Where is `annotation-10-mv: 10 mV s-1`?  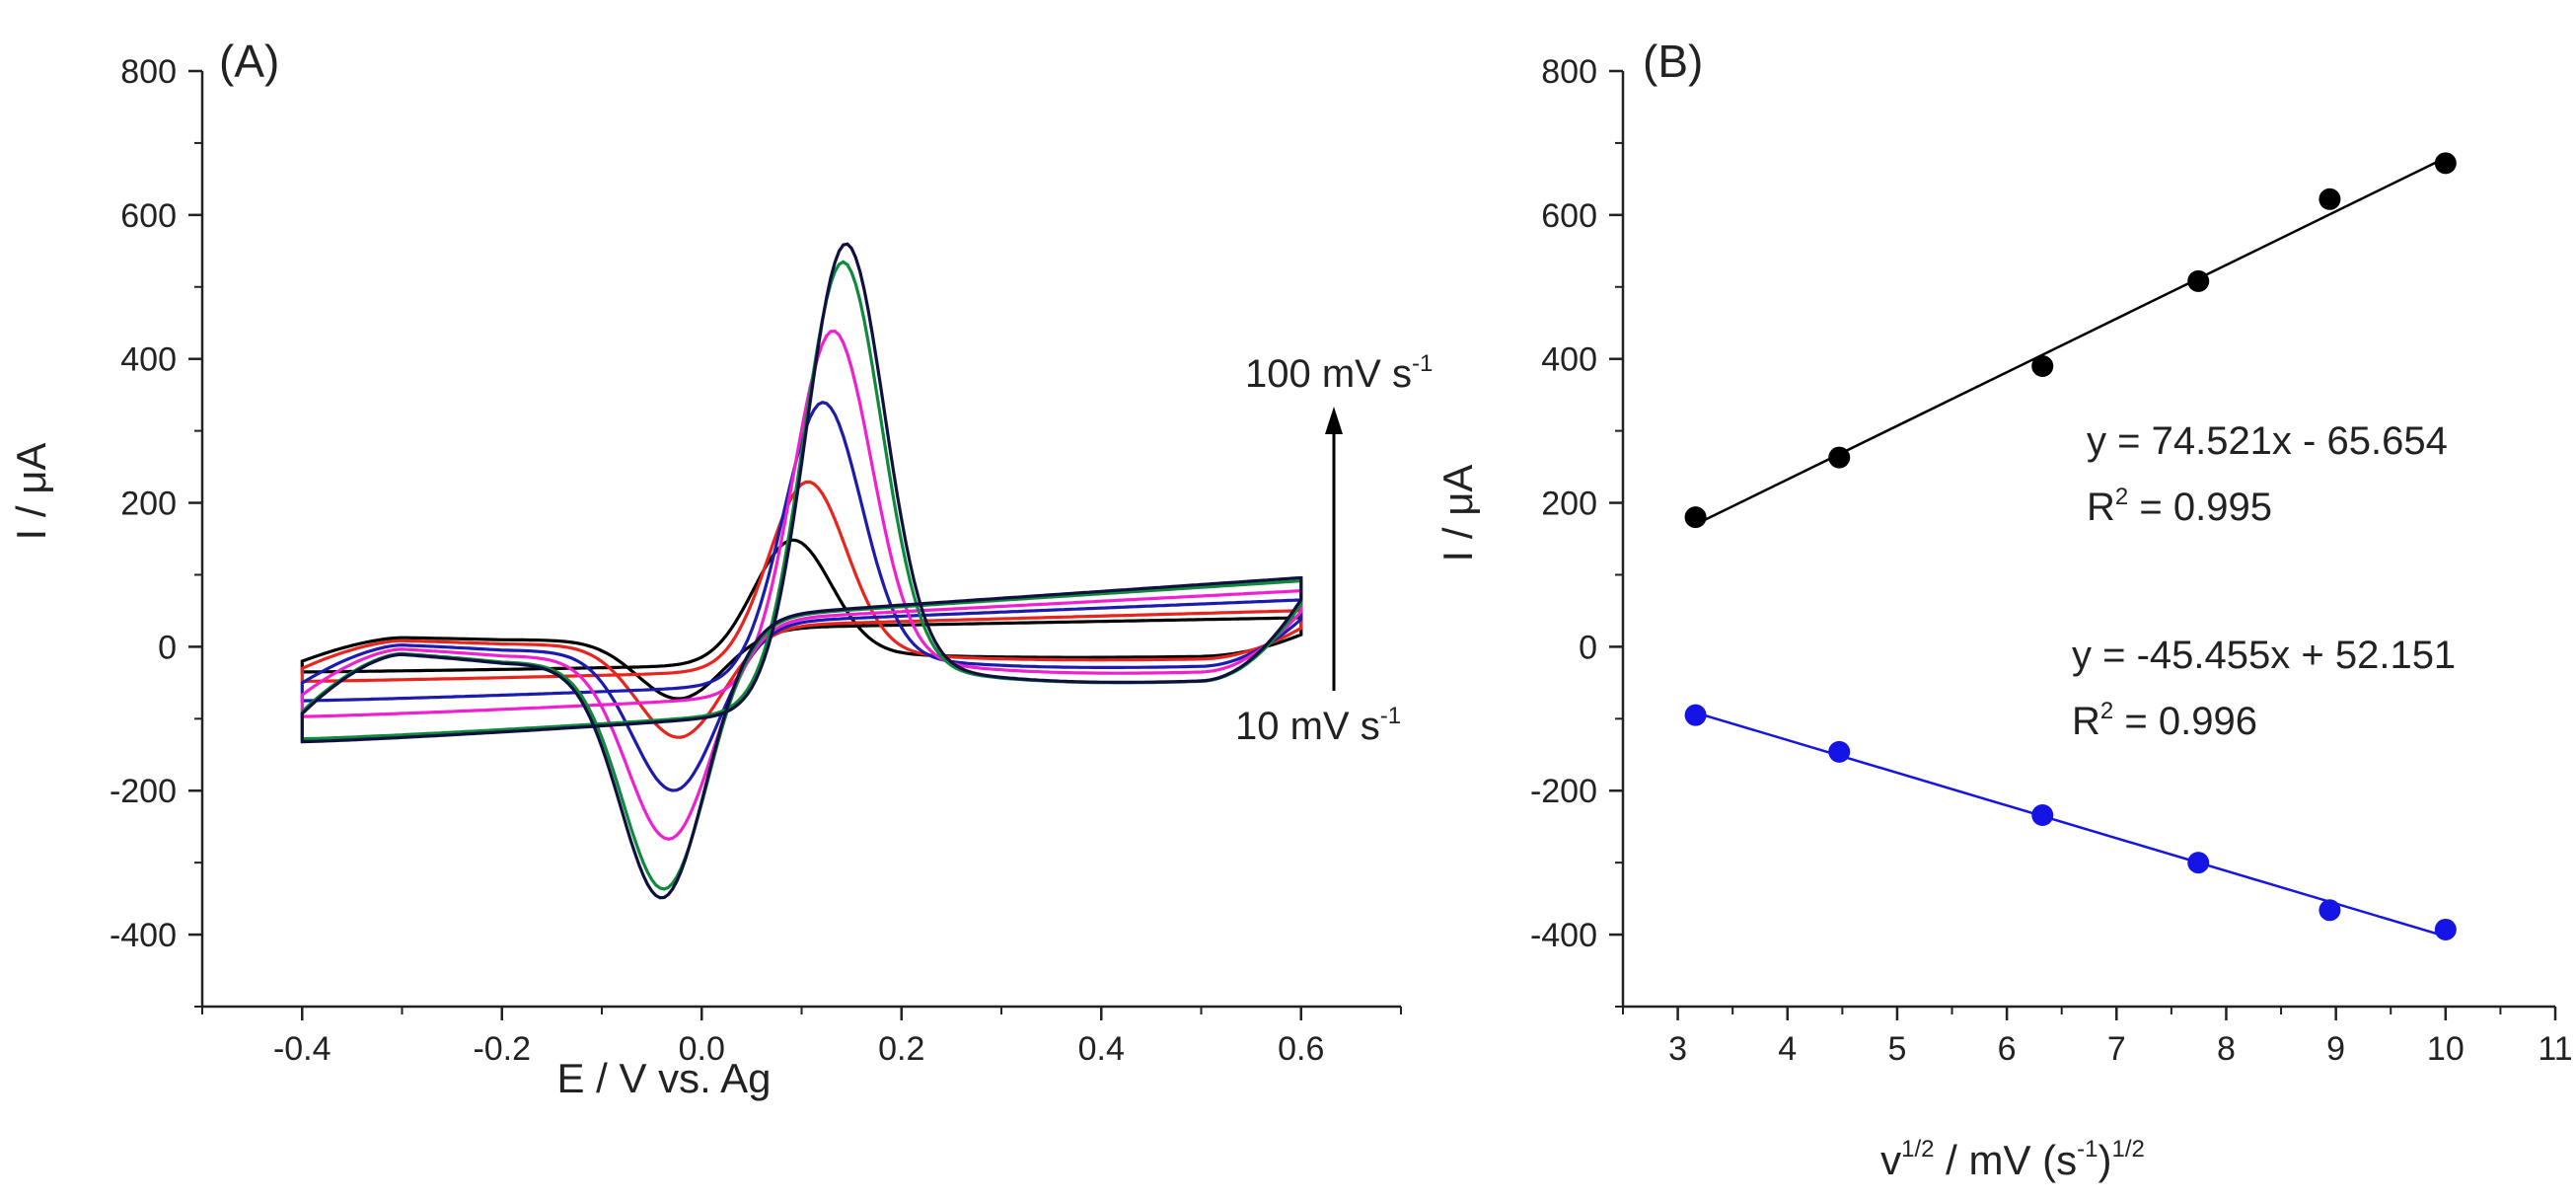
annotation-10-mv: 10 mV s-1 is located at coordinates (1318, 725).